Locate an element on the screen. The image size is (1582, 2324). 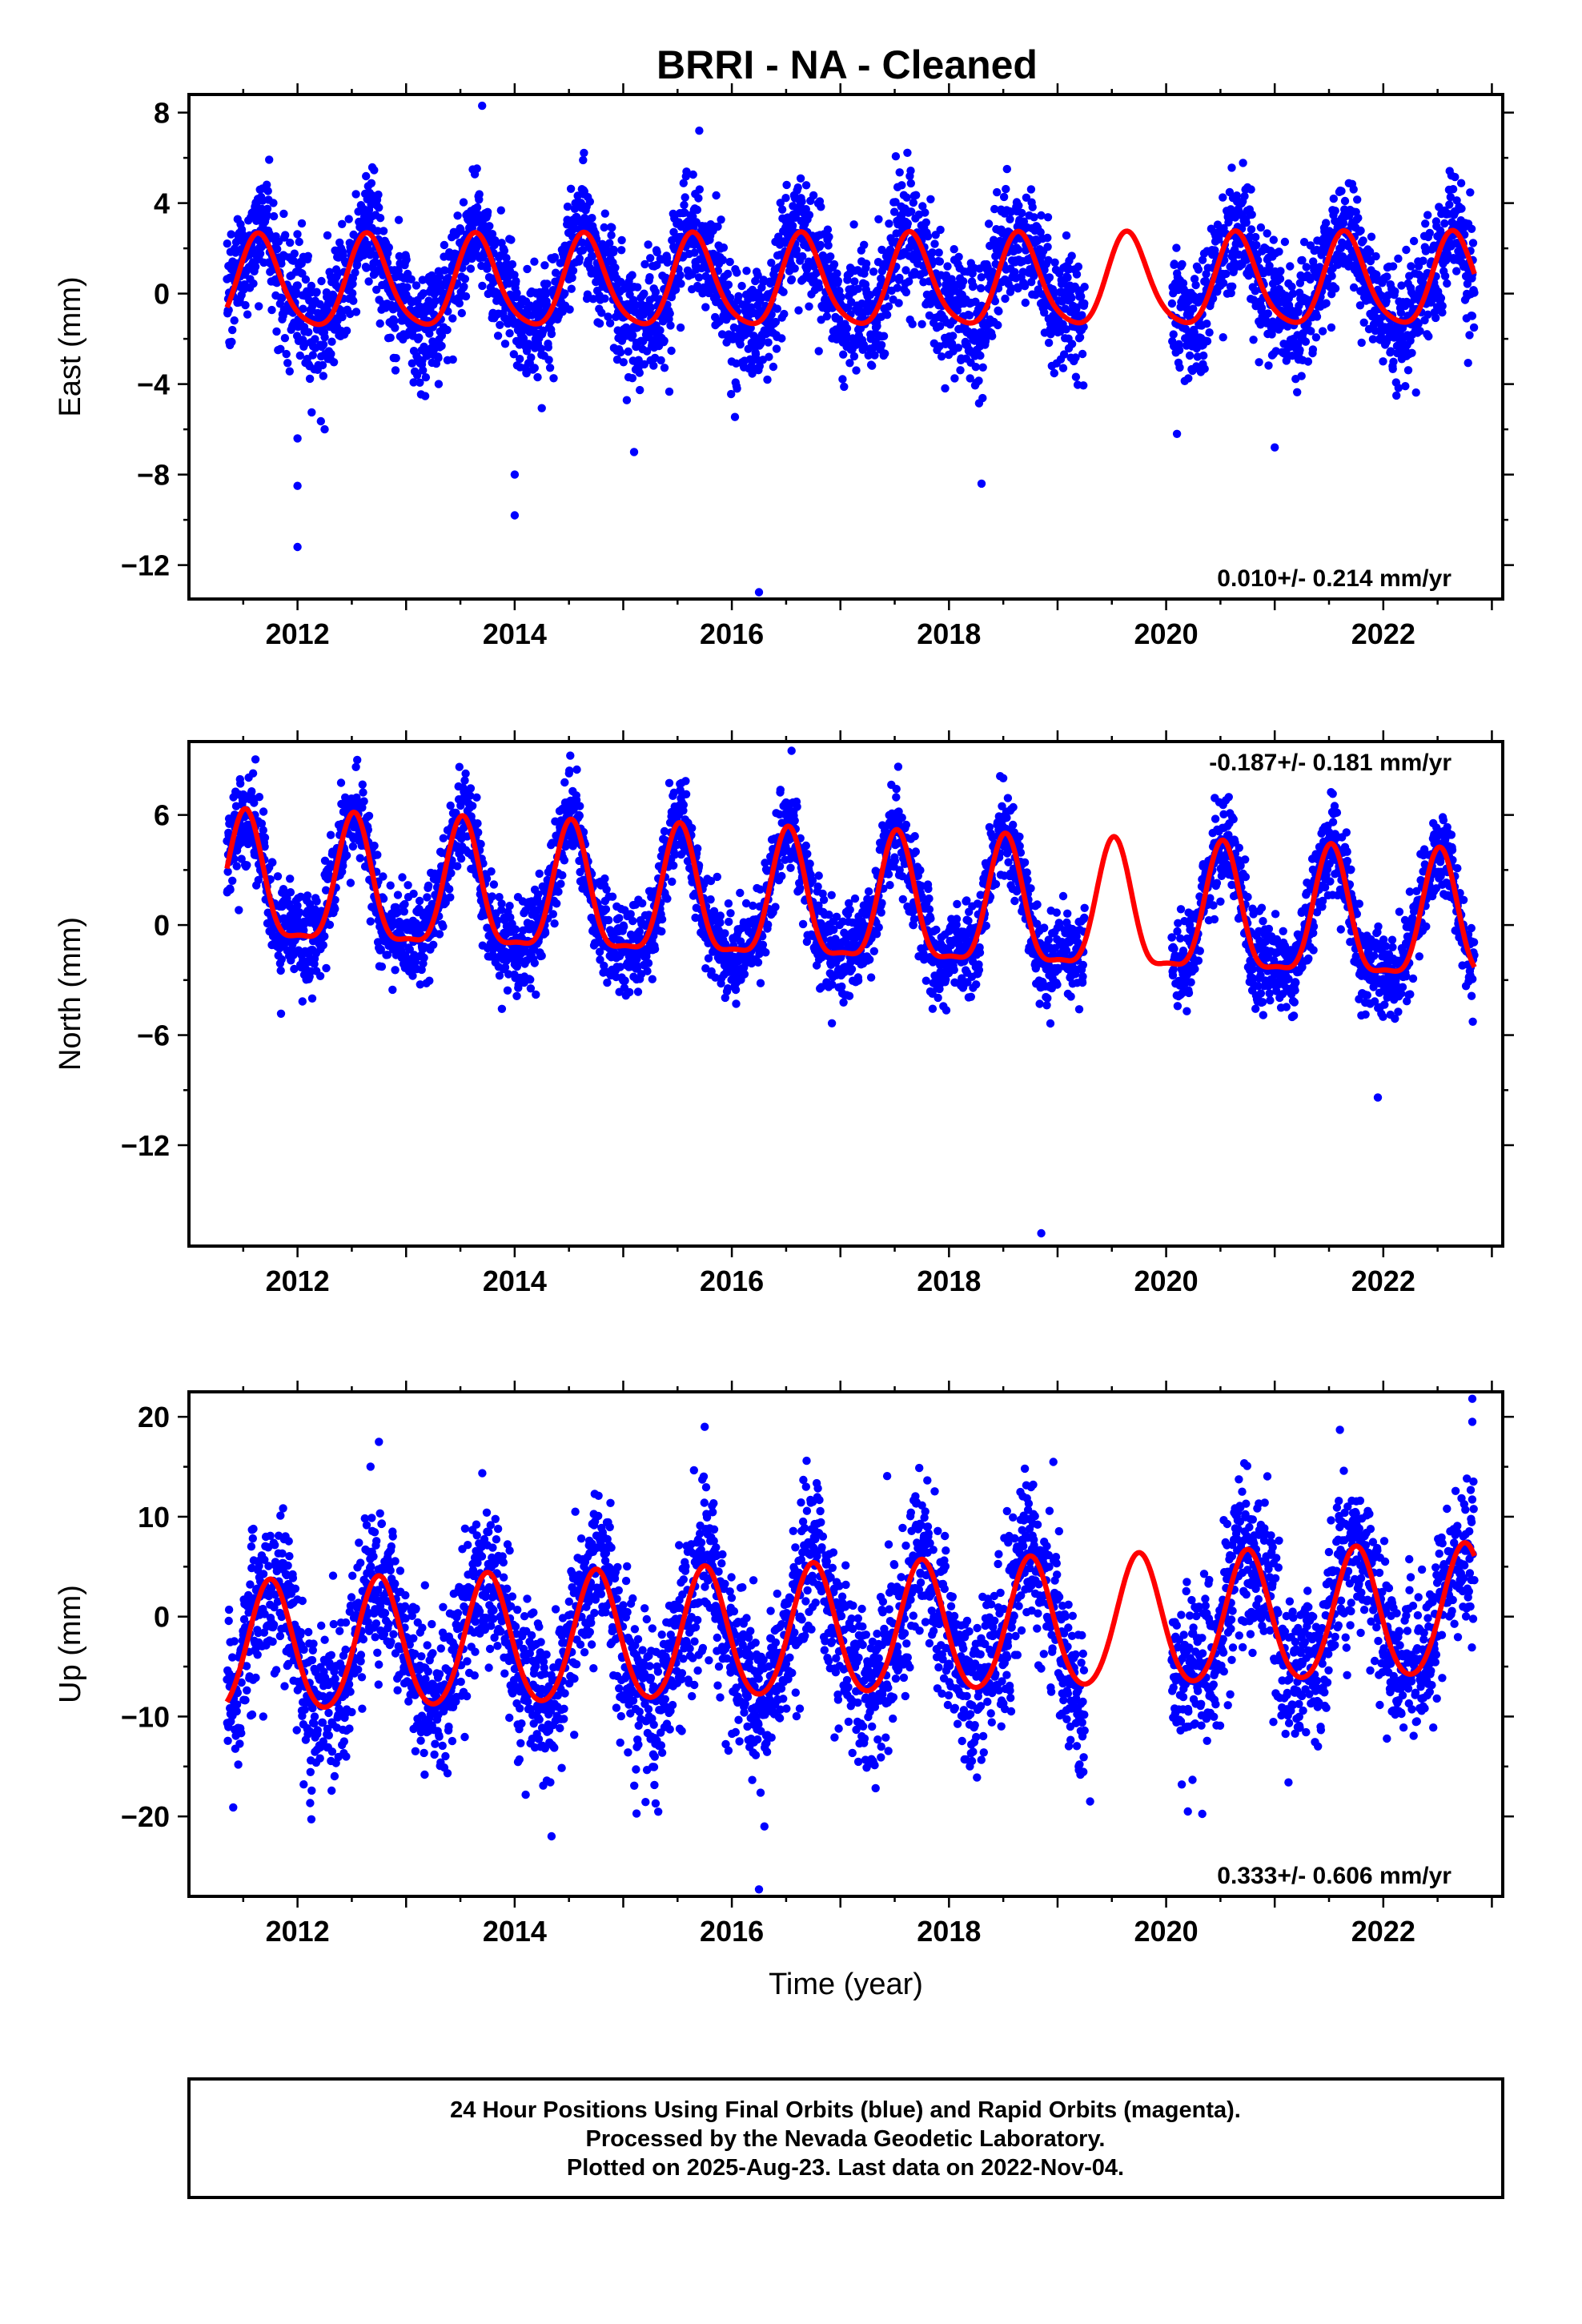
east-xtick-label: 2012 is located at coordinates (298, 633).